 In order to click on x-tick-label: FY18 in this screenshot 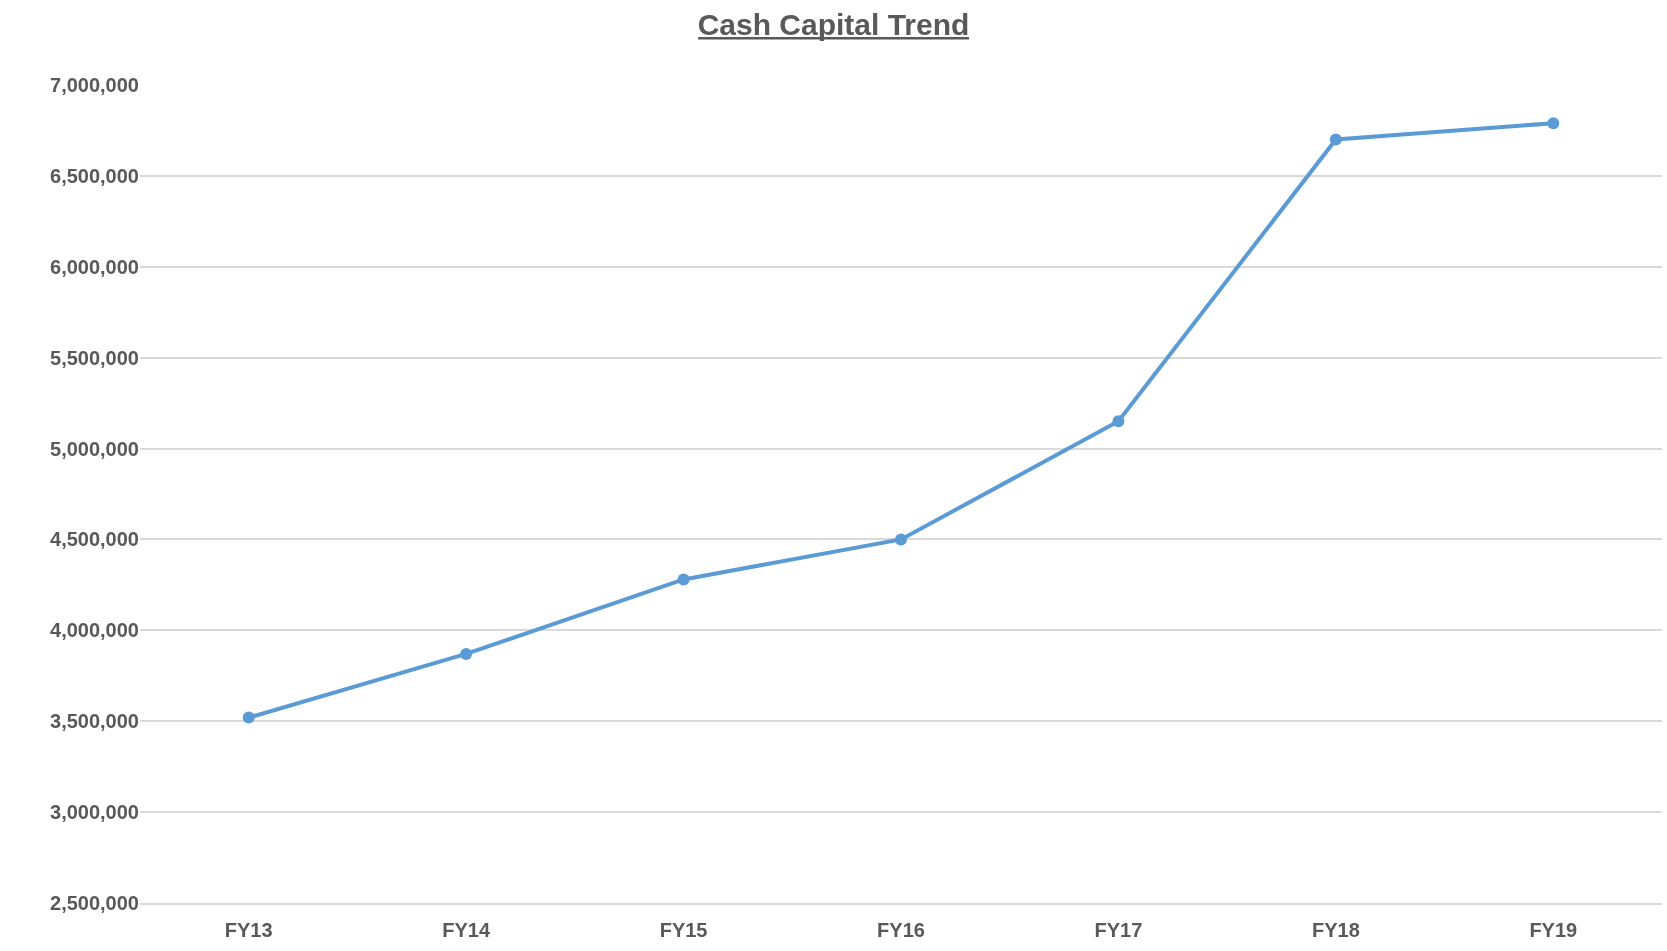, I will do `click(1335, 929)`.